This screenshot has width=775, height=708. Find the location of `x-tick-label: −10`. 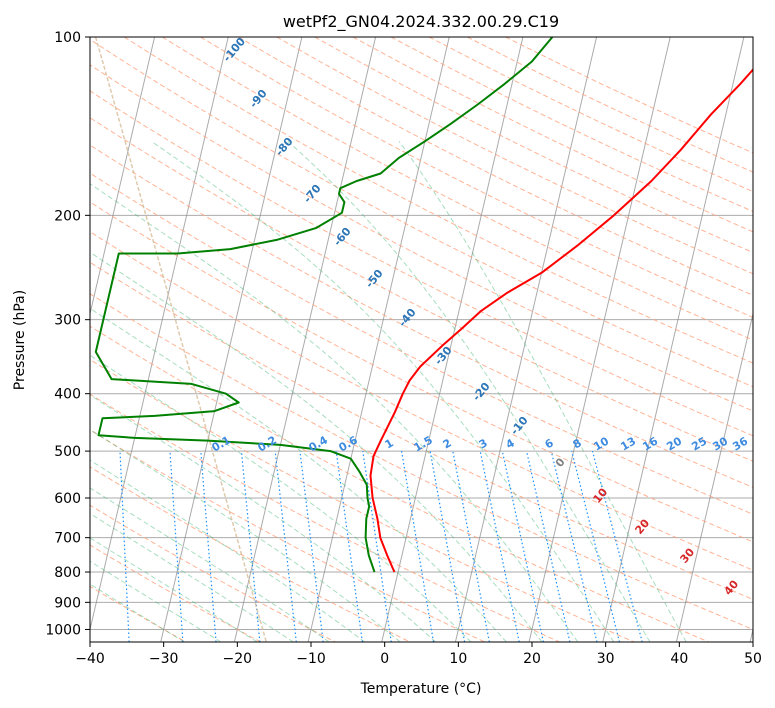

x-tick-label: −10 is located at coordinates (311, 659).